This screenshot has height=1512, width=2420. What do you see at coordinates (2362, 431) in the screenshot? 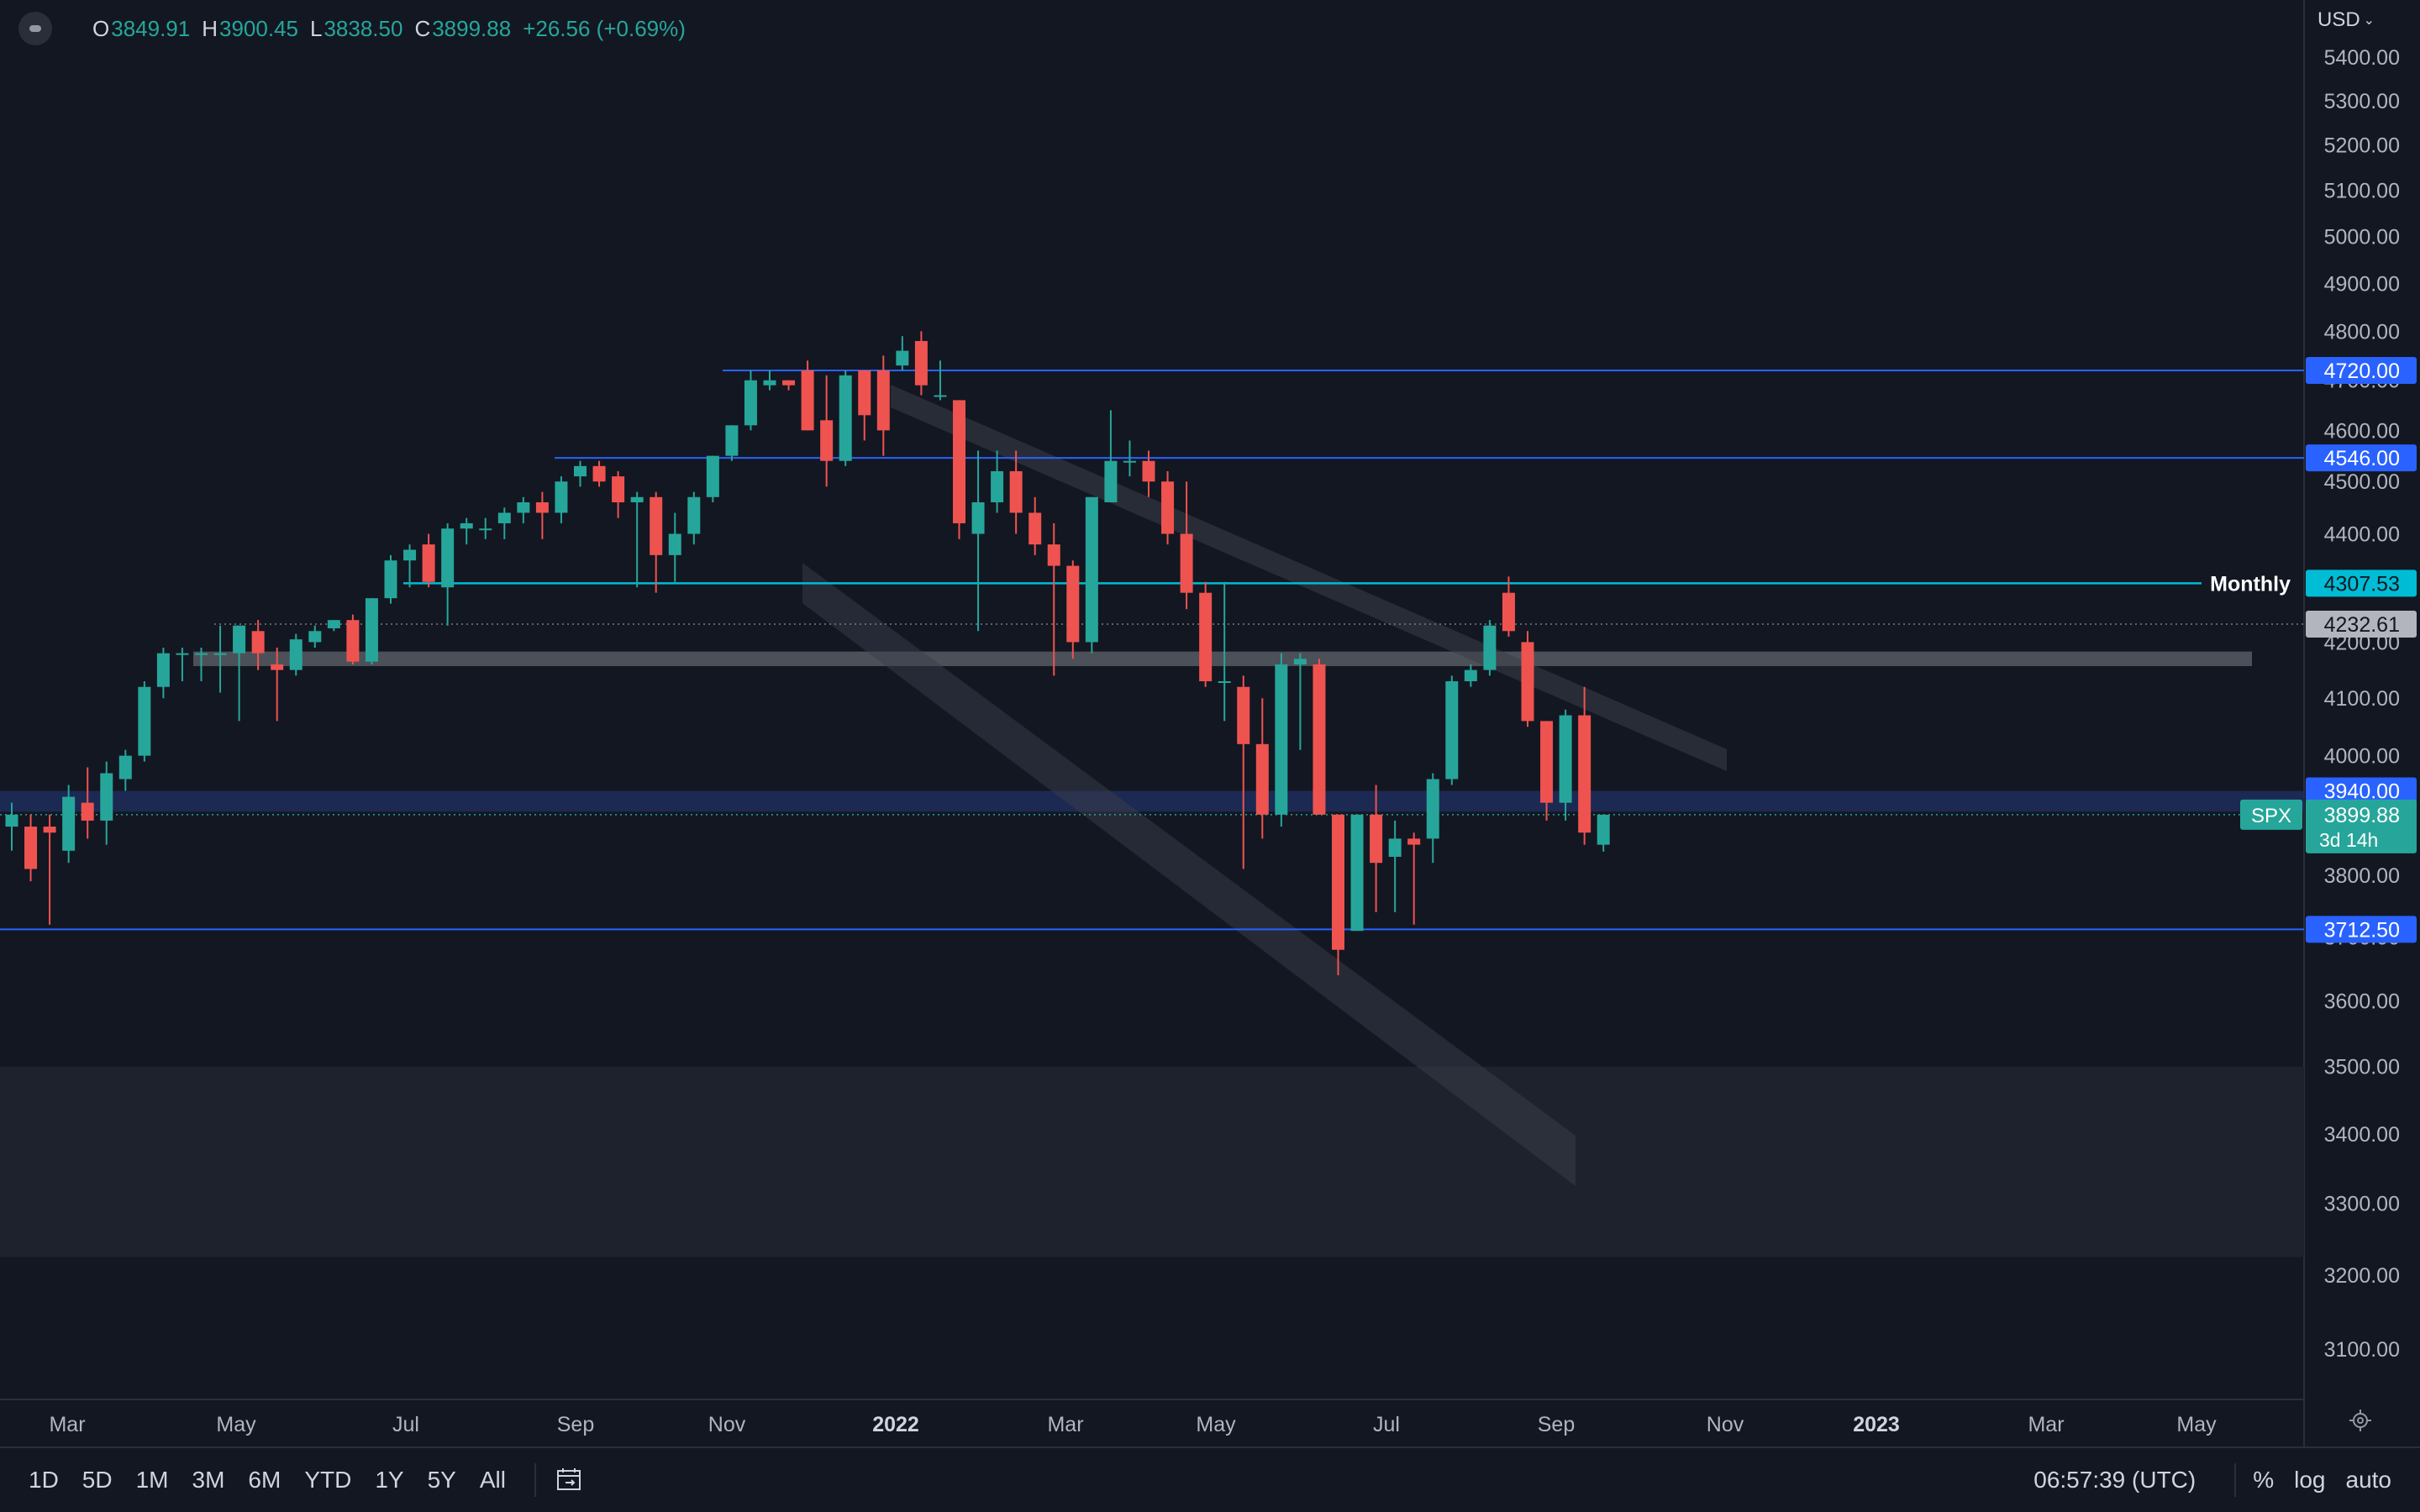
I see `price-tick-label: 4600.00` at bounding box center [2362, 431].